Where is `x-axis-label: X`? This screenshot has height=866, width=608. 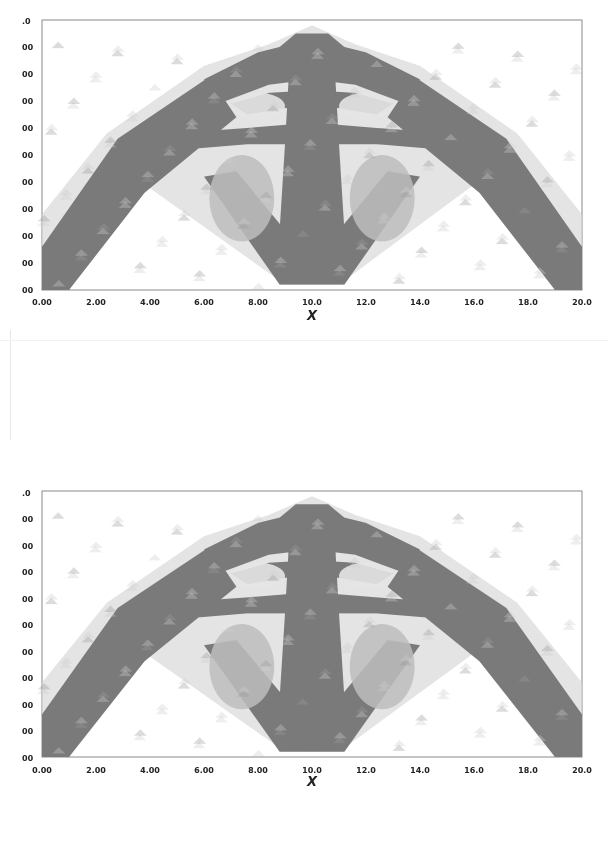 x-axis-label: X is located at coordinates (312, 782).